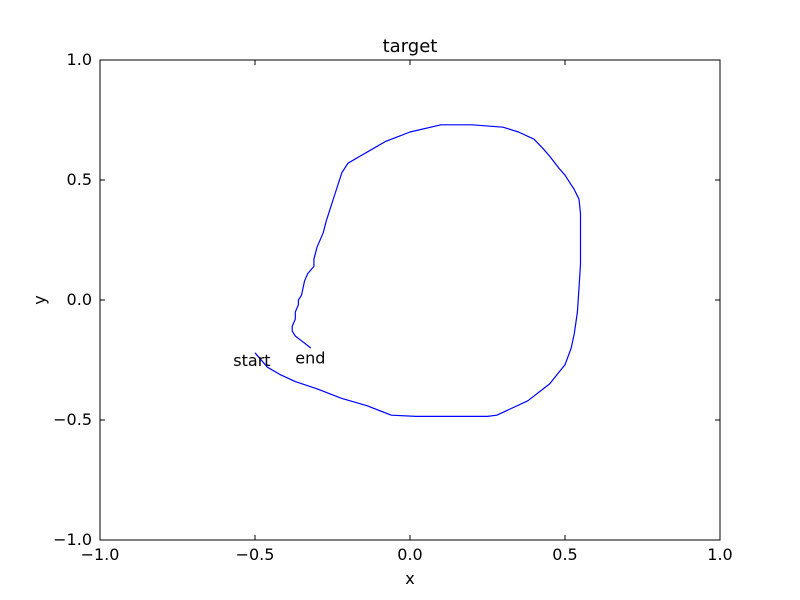  What do you see at coordinates (564, 554) in the screenshot?
I see `x-tick-label: 0.5` at bounding box center [564, 554].